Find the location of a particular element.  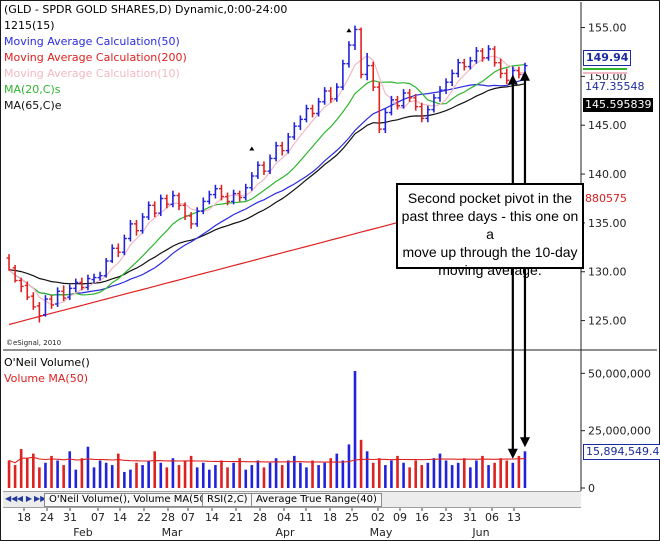

annotation-line: moving average. is located at coordinates (490, 270).